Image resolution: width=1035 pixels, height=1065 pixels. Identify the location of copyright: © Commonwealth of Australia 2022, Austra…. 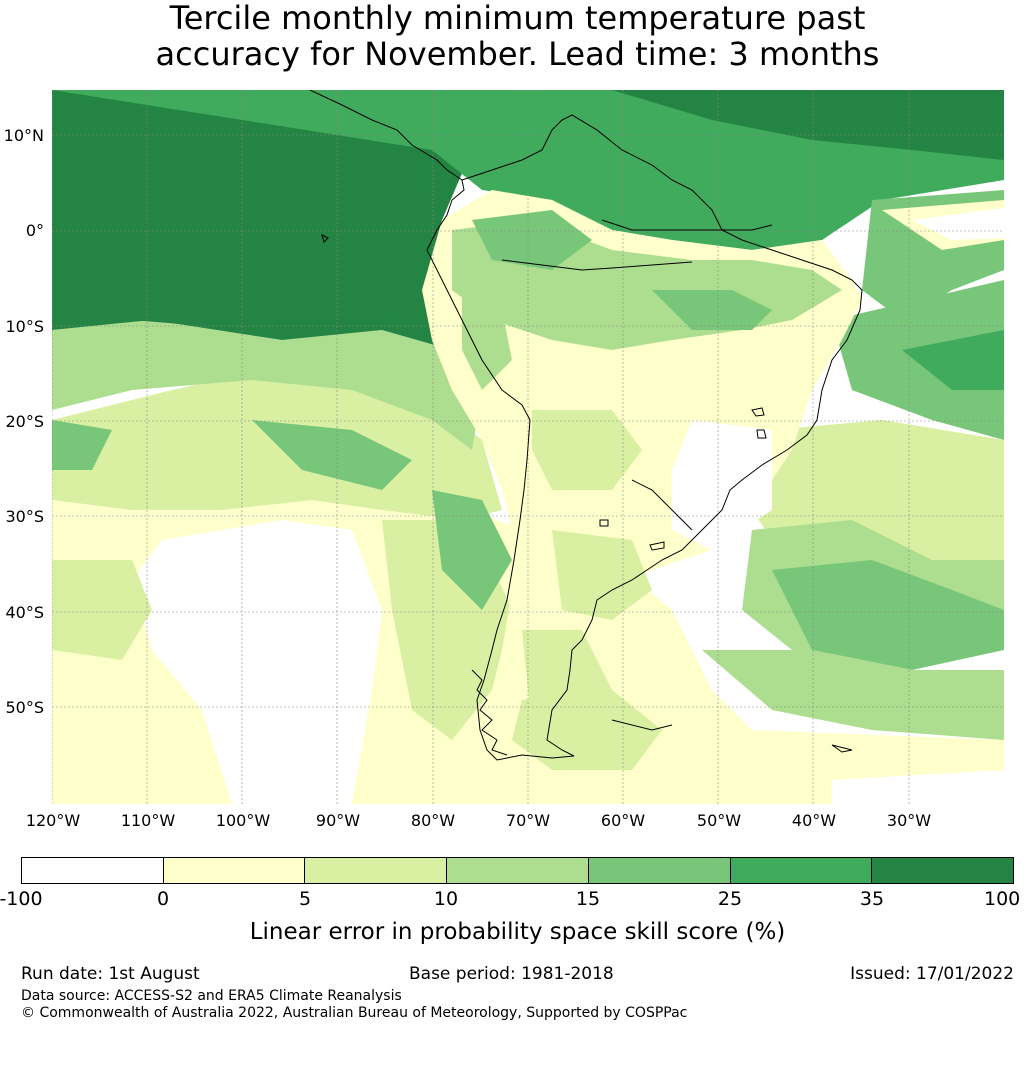
(354, 1013).